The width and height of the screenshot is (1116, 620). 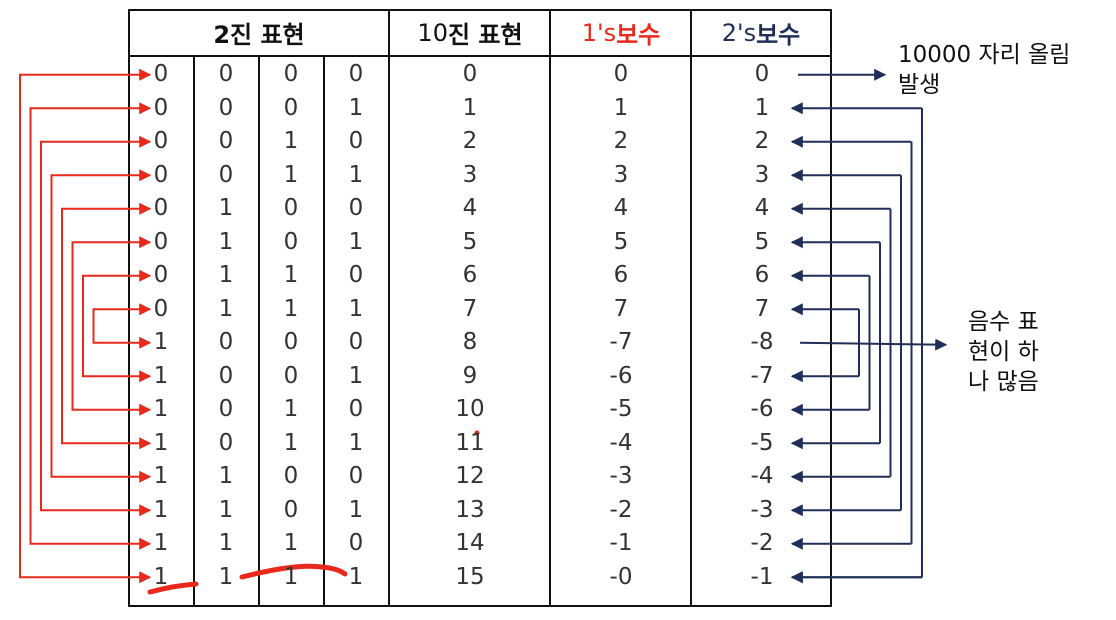 What do you see at coordinates (621, 543) in the screenshot?
I see `ones-complement-cell: -1` at bounding box center [621, 543].